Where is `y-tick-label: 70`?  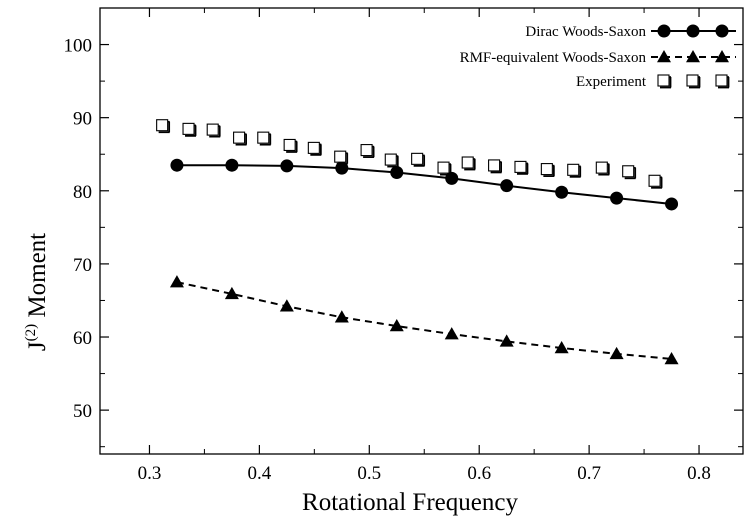
y-tick-label: 70 is located at coordinates (82, 265).